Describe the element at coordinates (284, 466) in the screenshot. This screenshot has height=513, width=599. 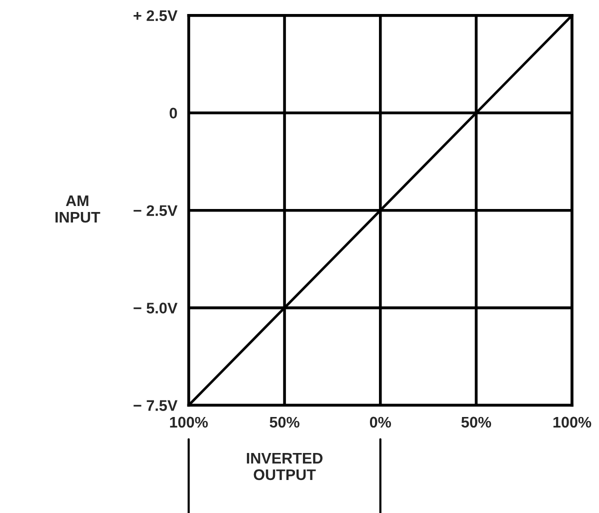
I see `text: INVERTED OUTPUT` at that location.